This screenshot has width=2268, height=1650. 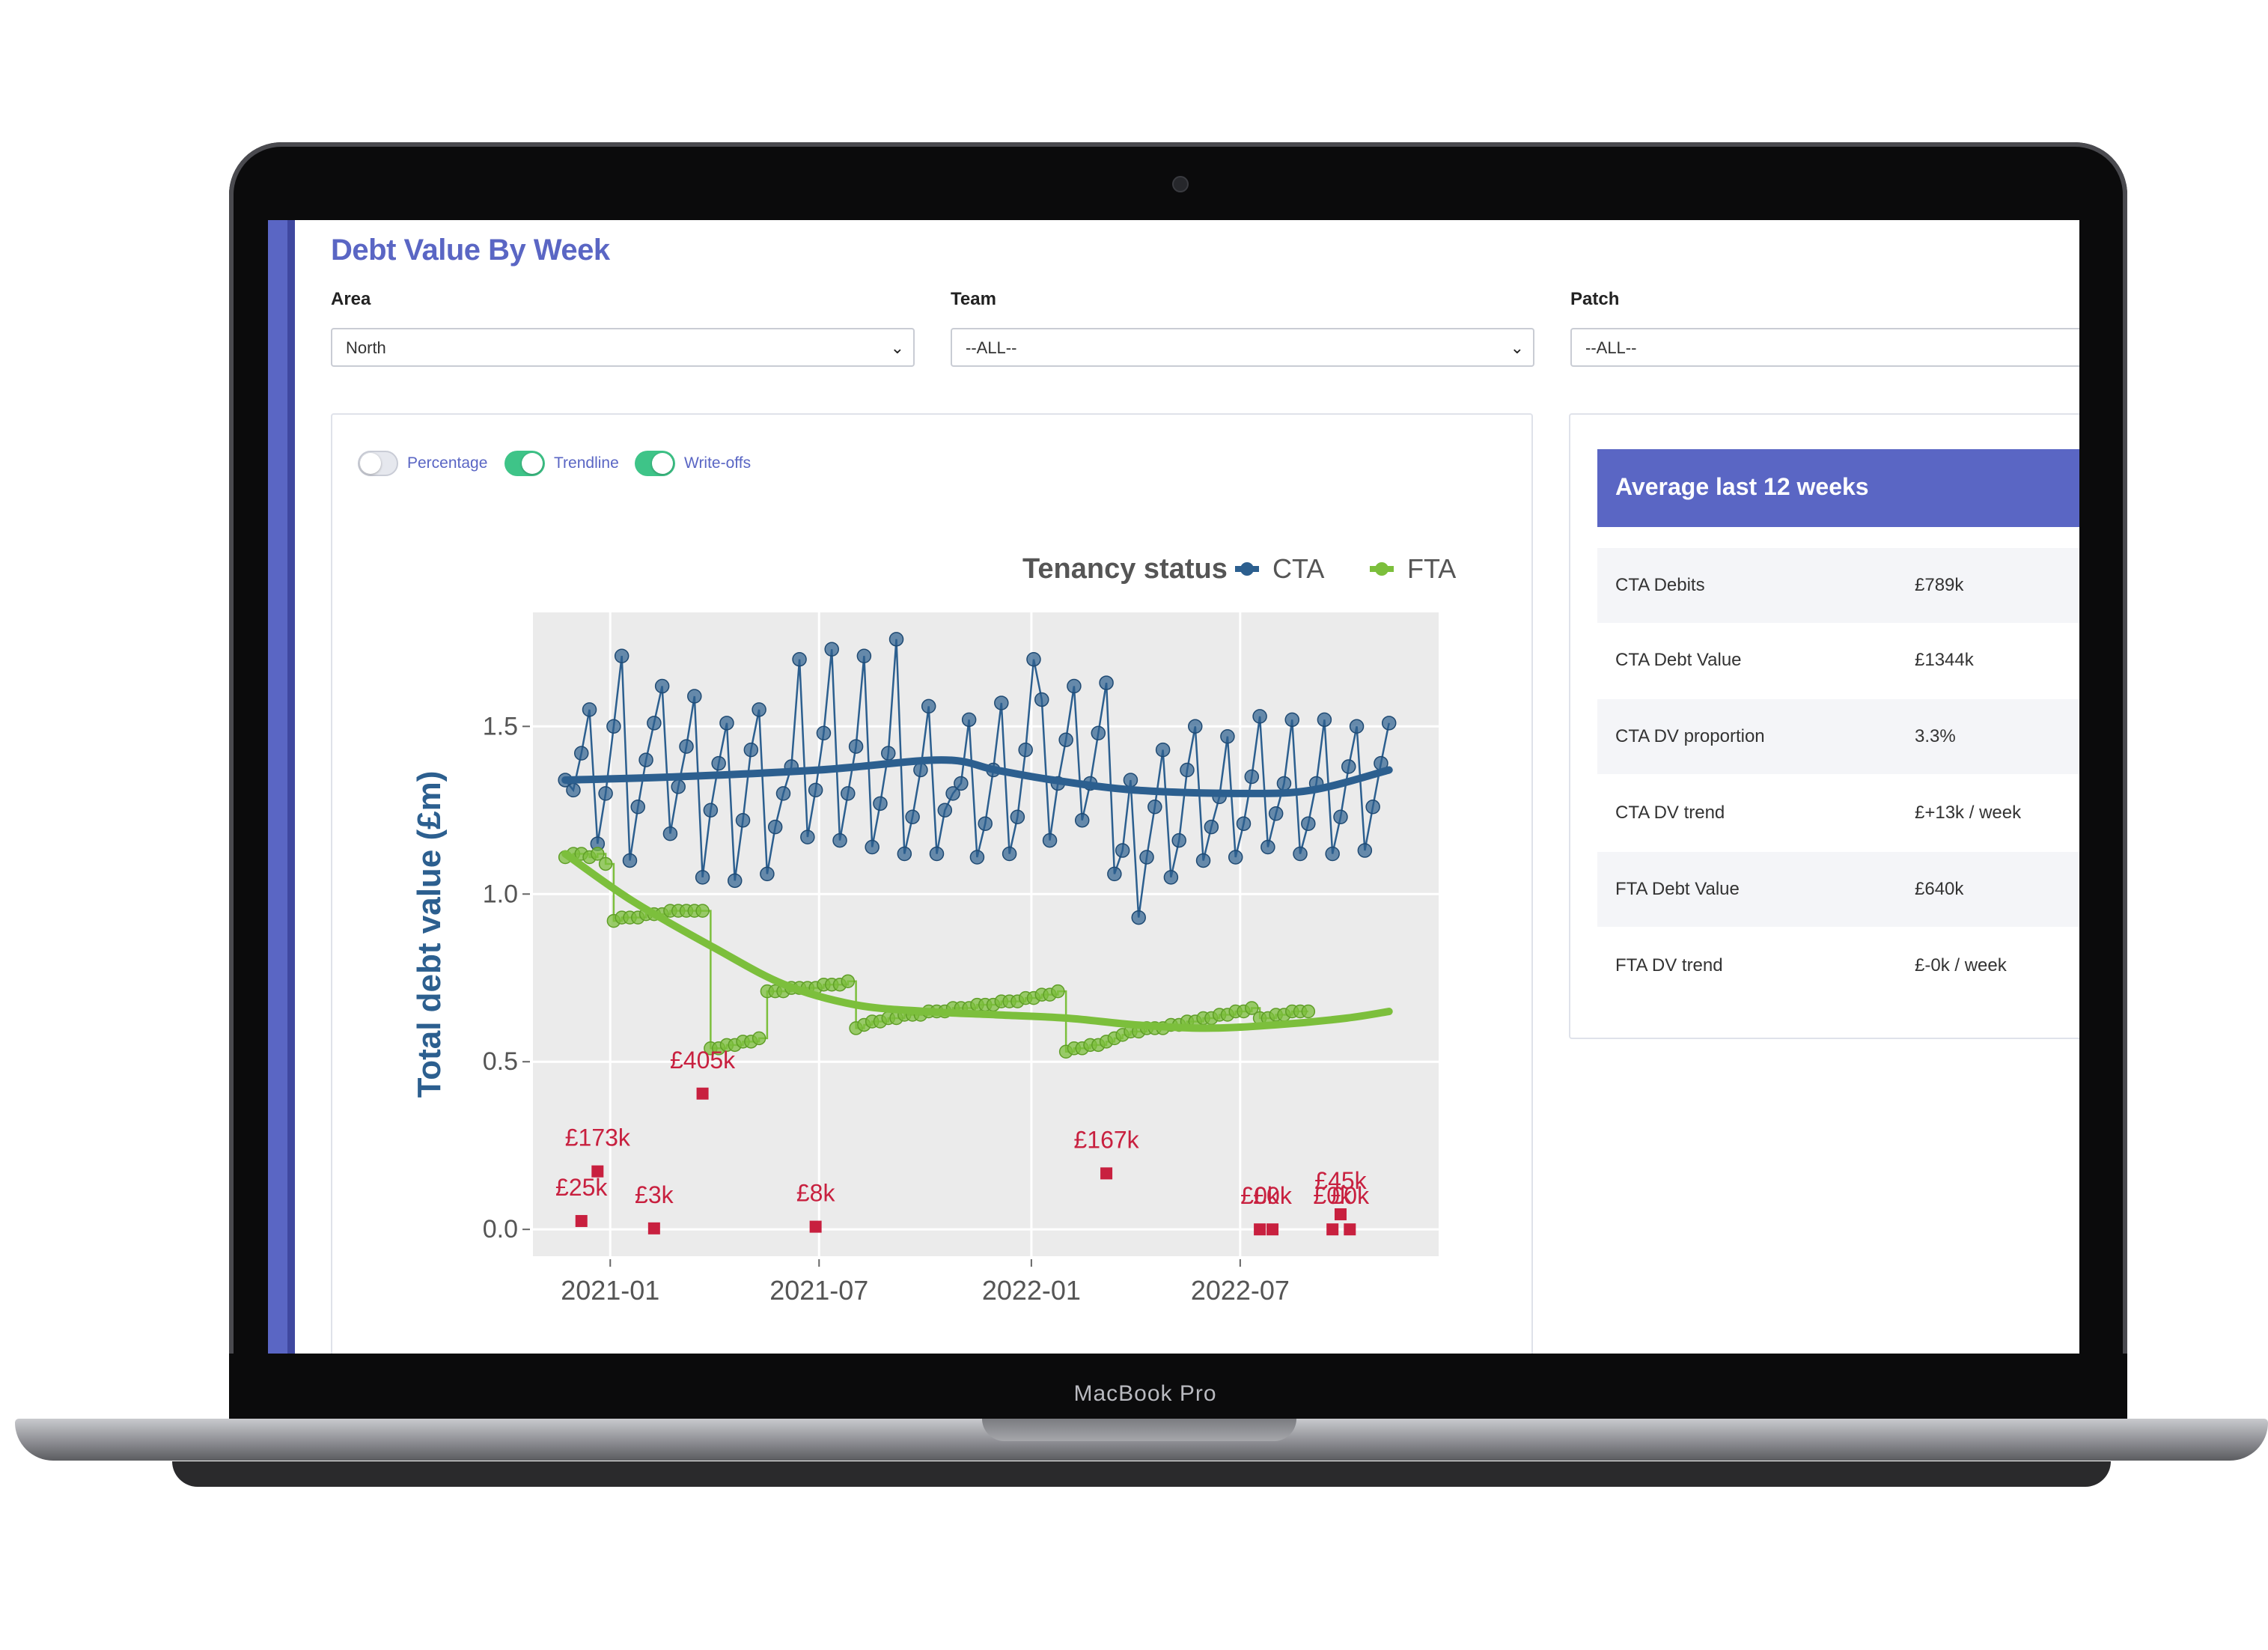 I want to click on toggle-write-offs: Write-offs, so click(x=693, y=463).